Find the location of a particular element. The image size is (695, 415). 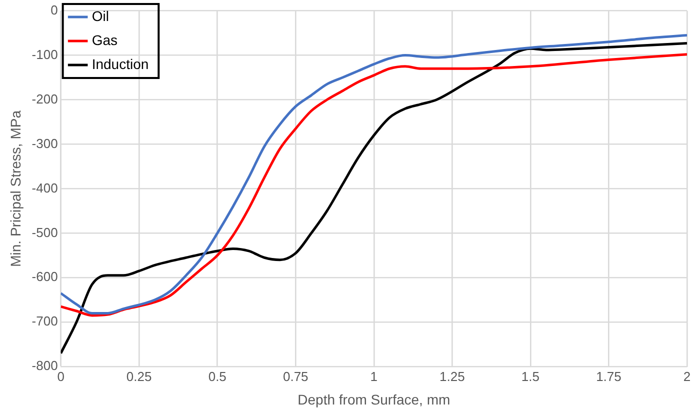

x-axis-title: Depth from Surface, mm is located at coordinates (374, 399).